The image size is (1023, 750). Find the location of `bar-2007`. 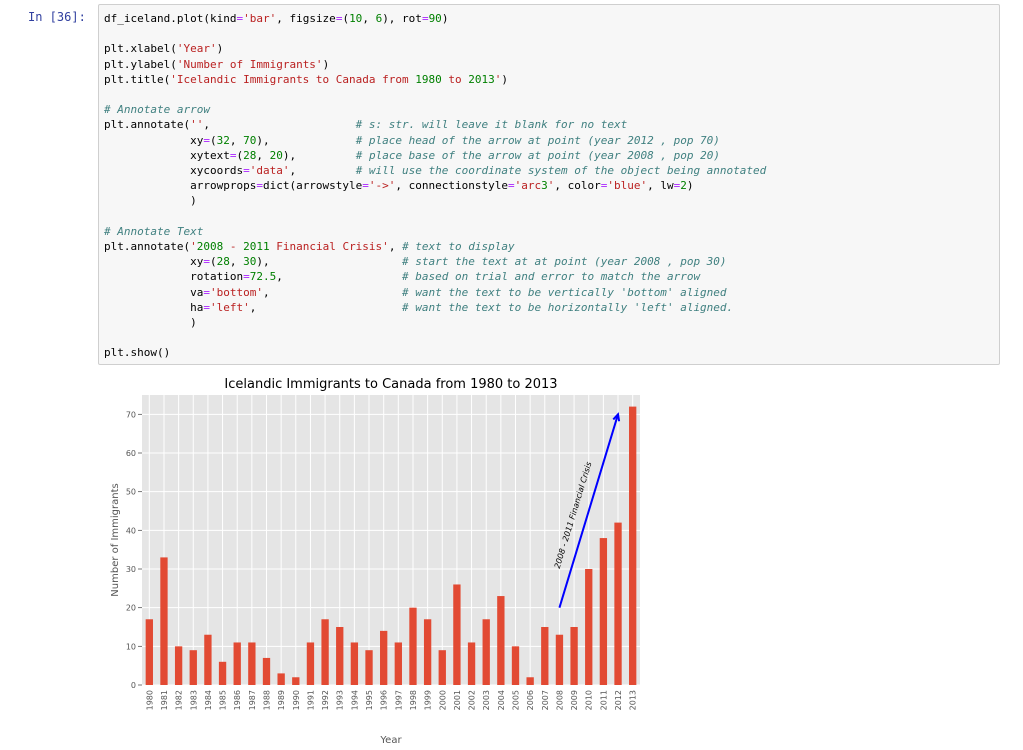

bar-2007 is located at coordinates (545, 656).